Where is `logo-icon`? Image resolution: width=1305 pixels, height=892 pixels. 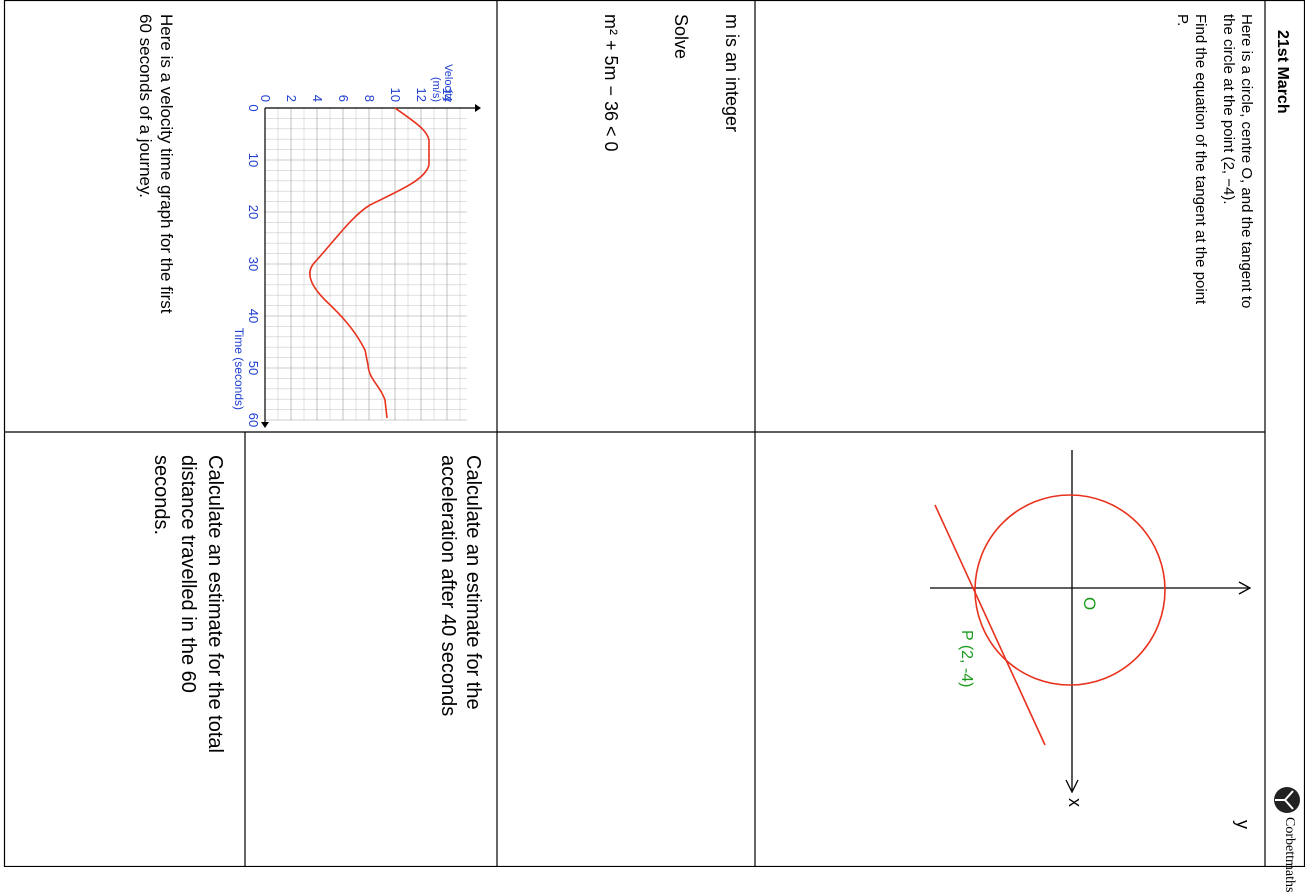 logo-icon is located at coordinates (1287, 800).